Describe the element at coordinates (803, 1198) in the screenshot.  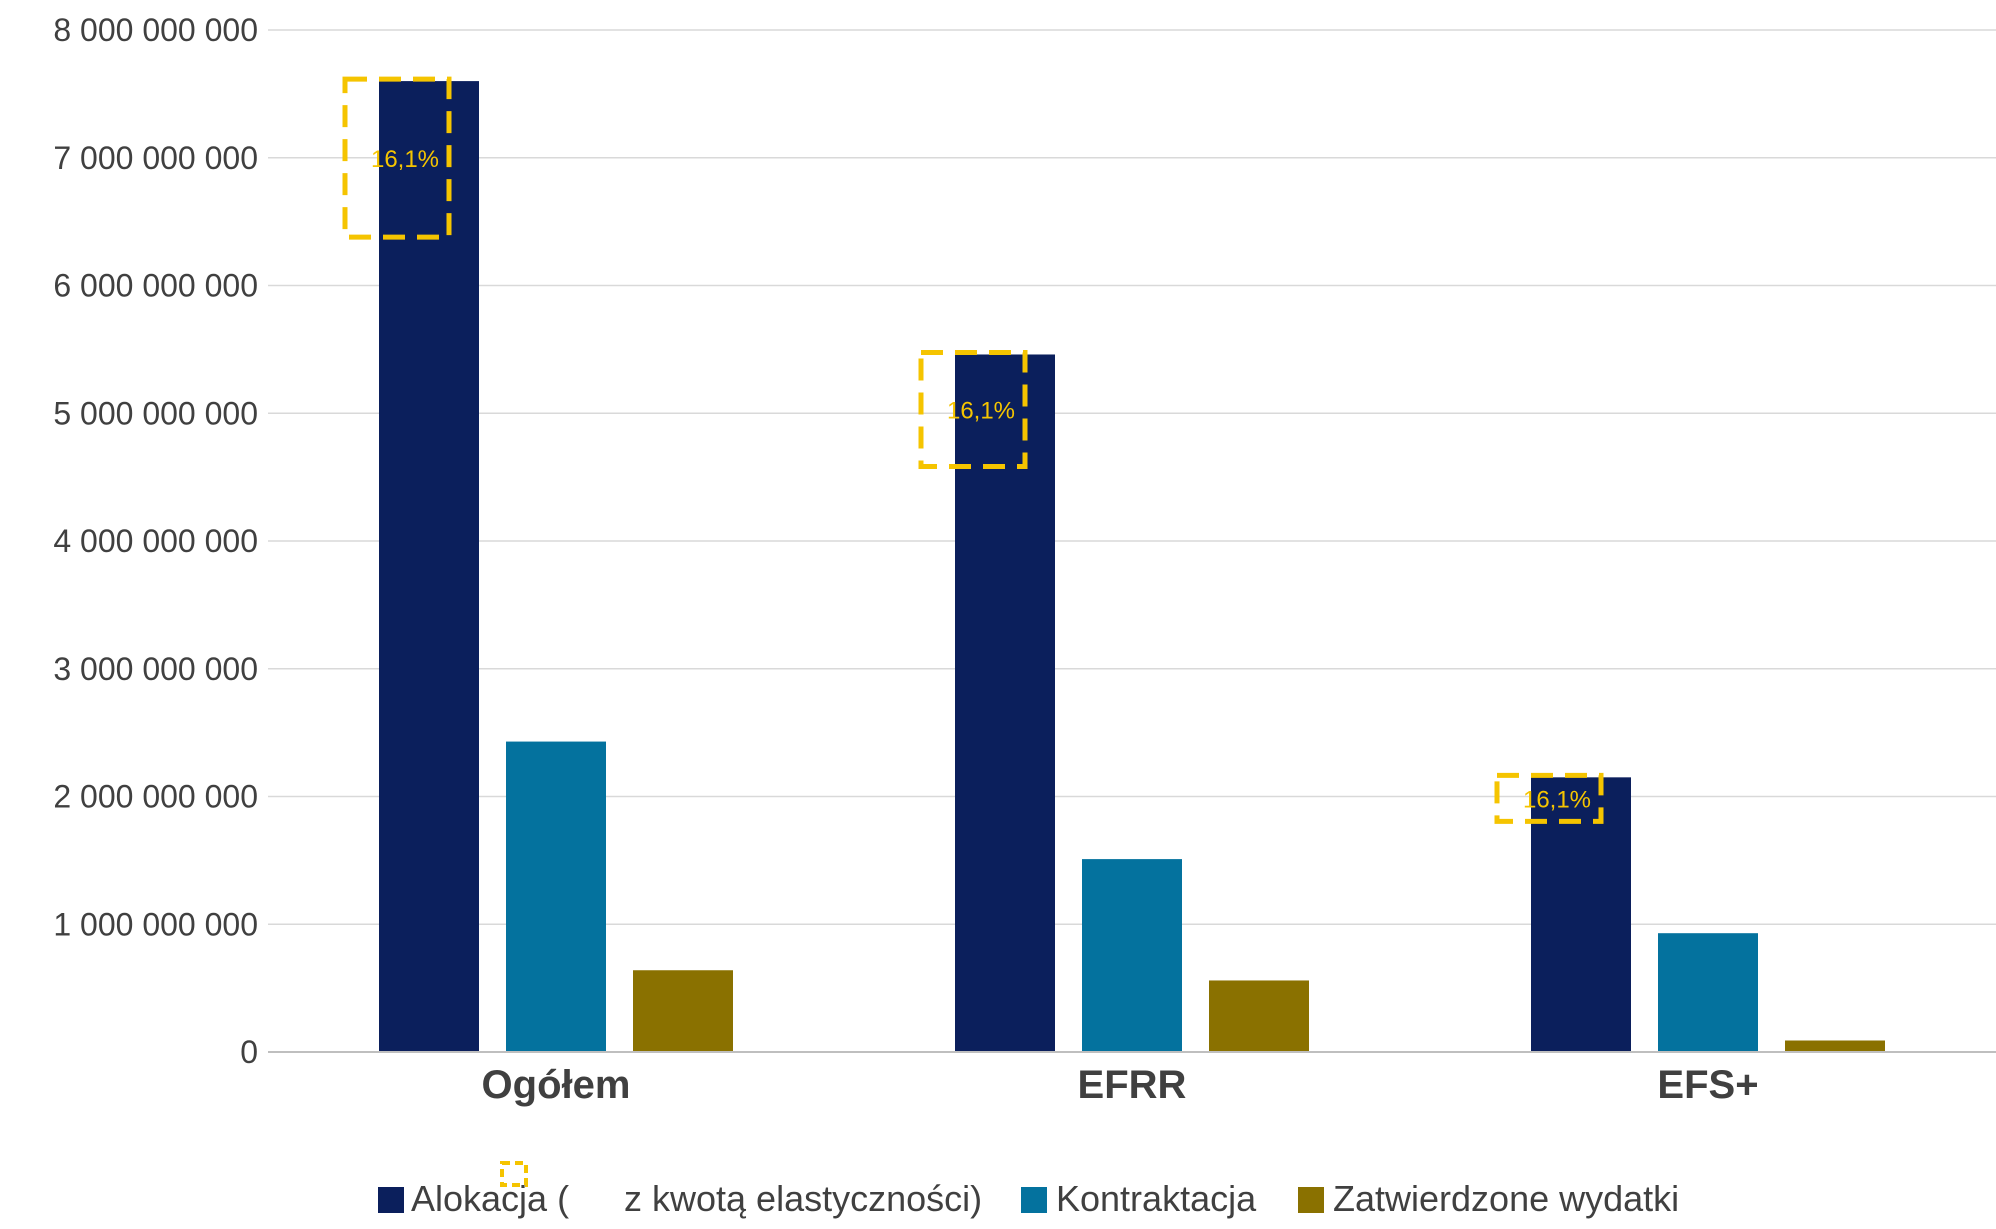
I see `legend-label-alokacja-part2: z kwotą elastyczności)` at that location.